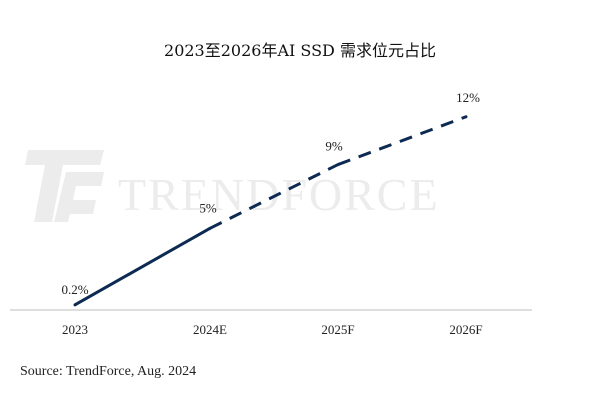  Describe the element at coordinates (64, 186) in the screenshot. I see `trendforce-logo-icon` at that location.